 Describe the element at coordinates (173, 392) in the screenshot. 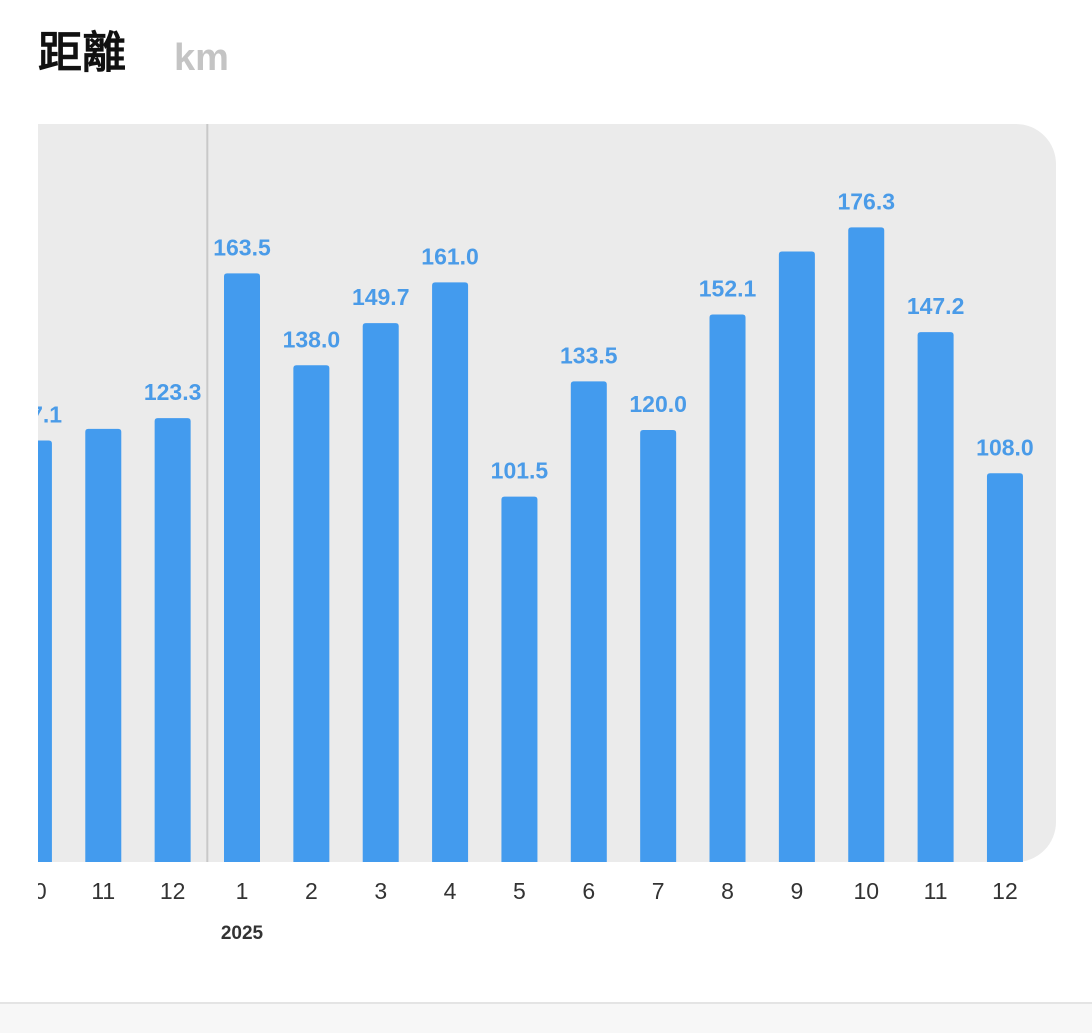

I see `value-label: 123.3` at that location.